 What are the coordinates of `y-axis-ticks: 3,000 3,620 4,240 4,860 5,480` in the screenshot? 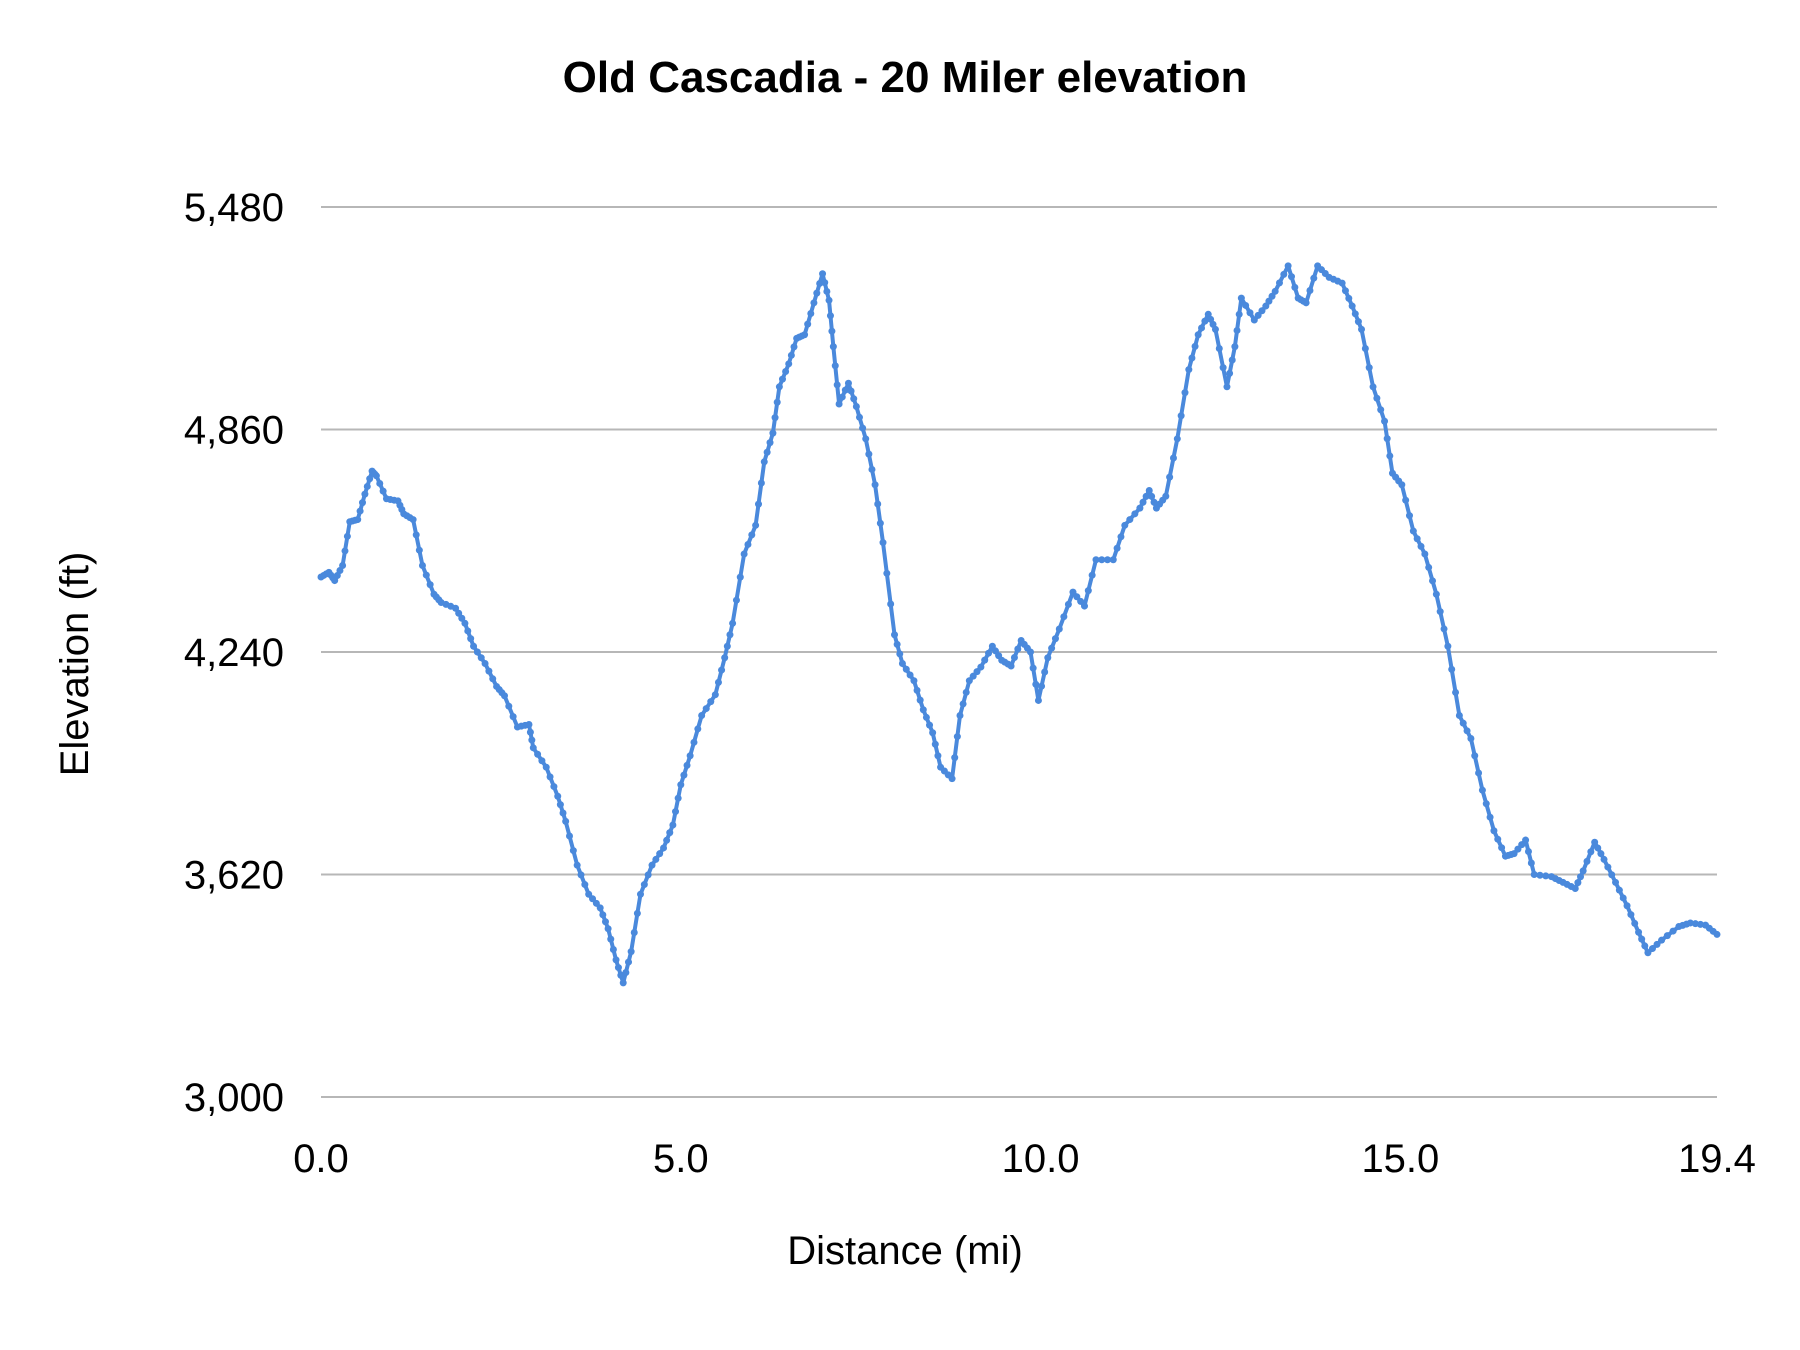 It's located at (234, 653).